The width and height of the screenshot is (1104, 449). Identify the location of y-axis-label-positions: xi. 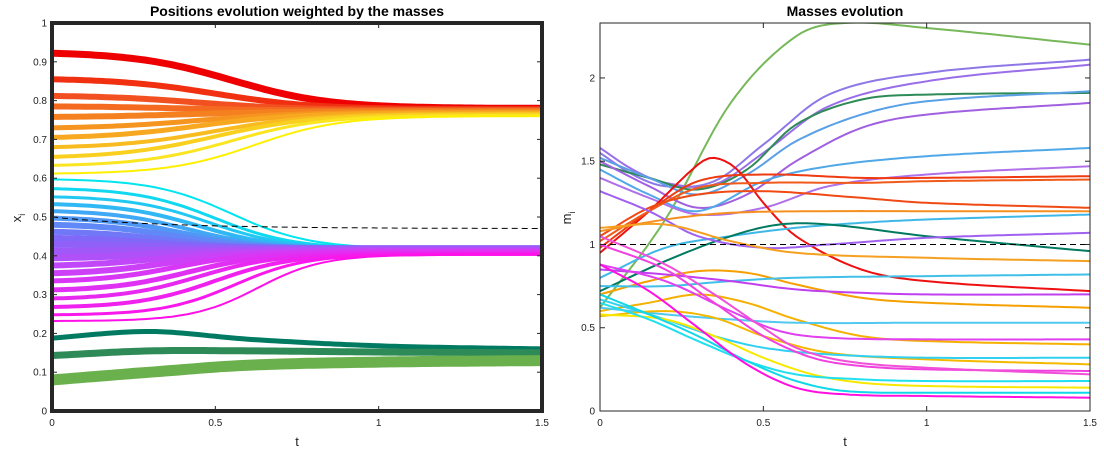
(18, 218).